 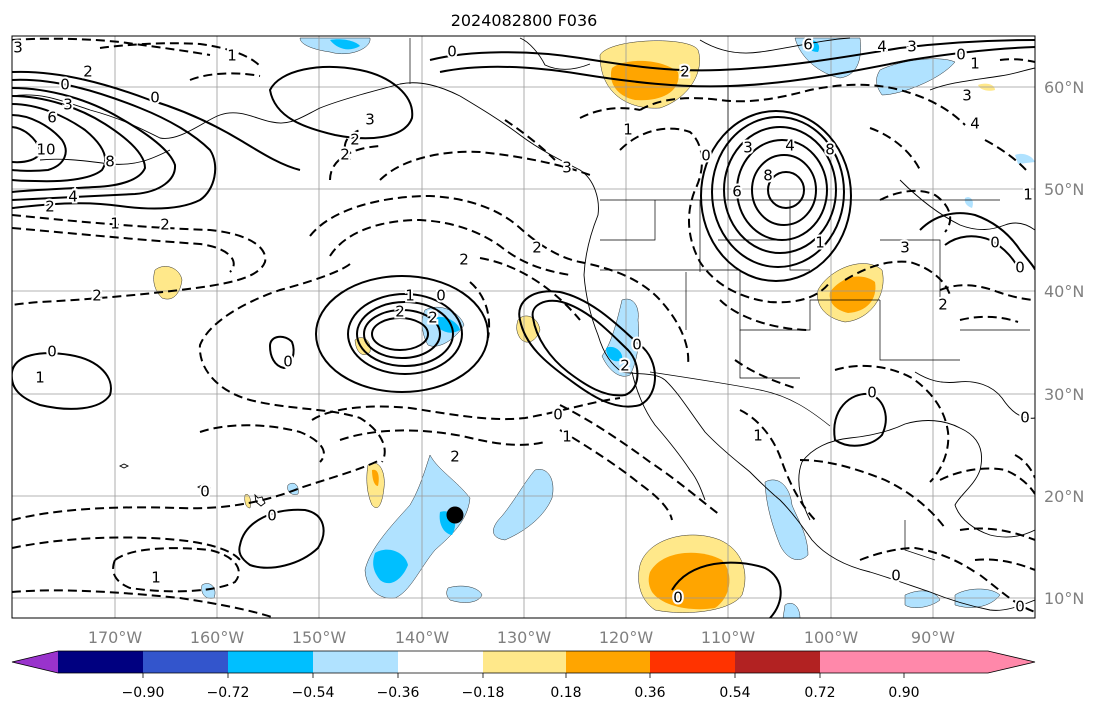 What do you see at coordinates (217, 637) in the screenshot?
I see `lon-label: 160°W` at bounding box center [217, 637].